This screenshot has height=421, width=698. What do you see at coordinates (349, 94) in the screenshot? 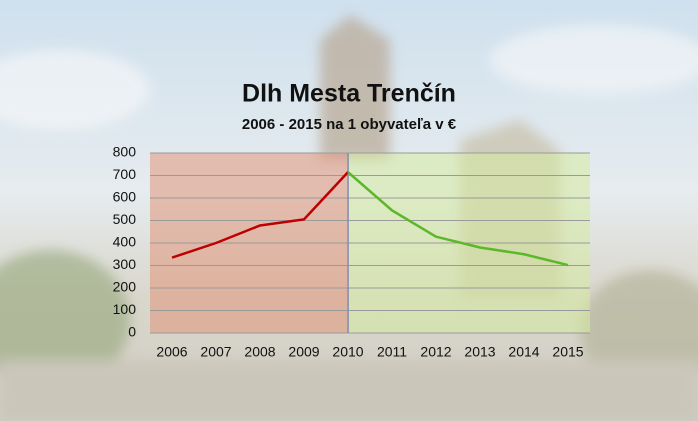
I see `chart-title: Dlh Mesta Trenčín` at bounding box center [349, 94].